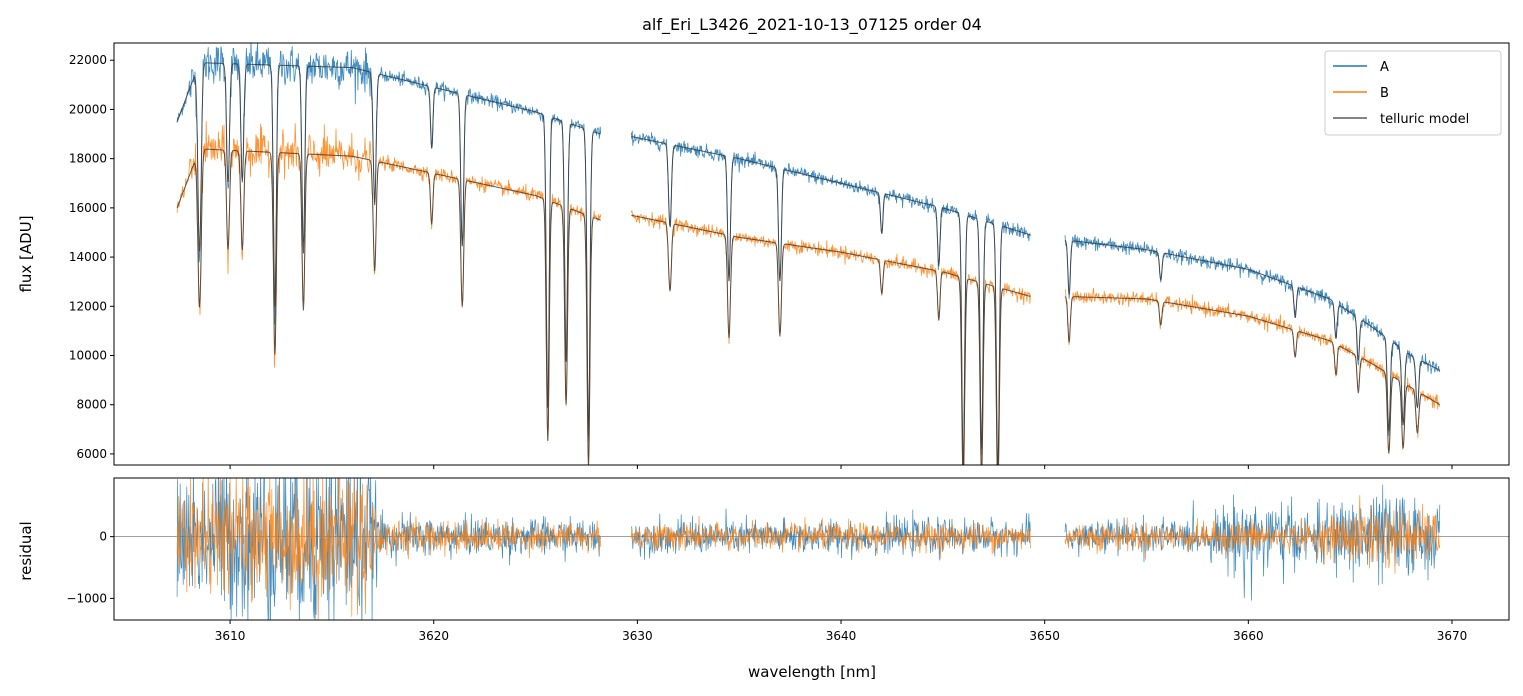 This screenshot has width=1523, height=696. Describe the element at coordinates (1452, 636) in the screenshot. I see `x-tick-label: 3670` at that location.